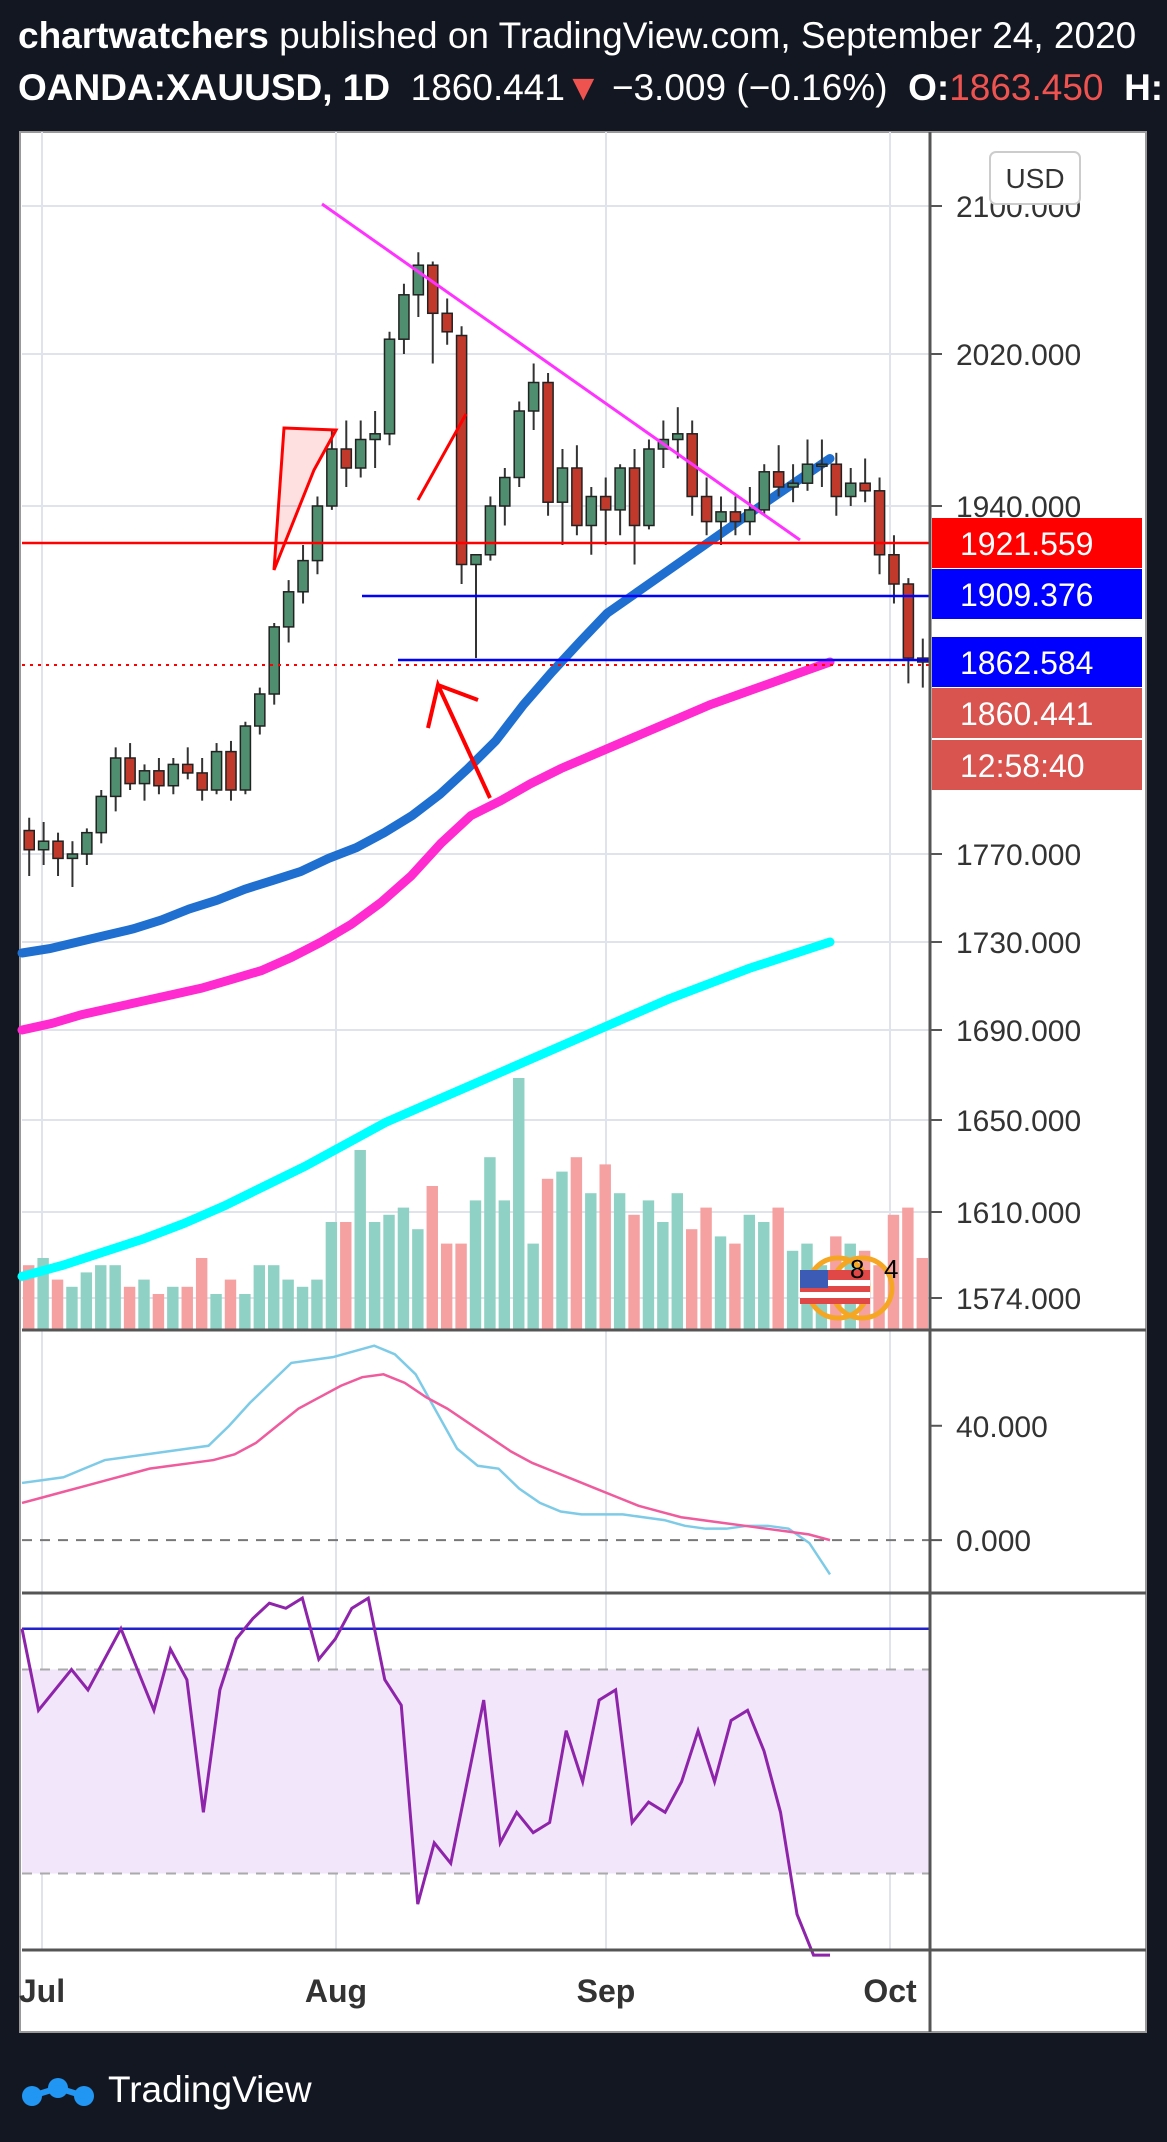 The width and height of the screenshot is (1167, 2142). What do you see at coordinates (849, 1287) in the screenshot?
I see `us-flag-icon: 8 4` at bounding box center [849, 1287].